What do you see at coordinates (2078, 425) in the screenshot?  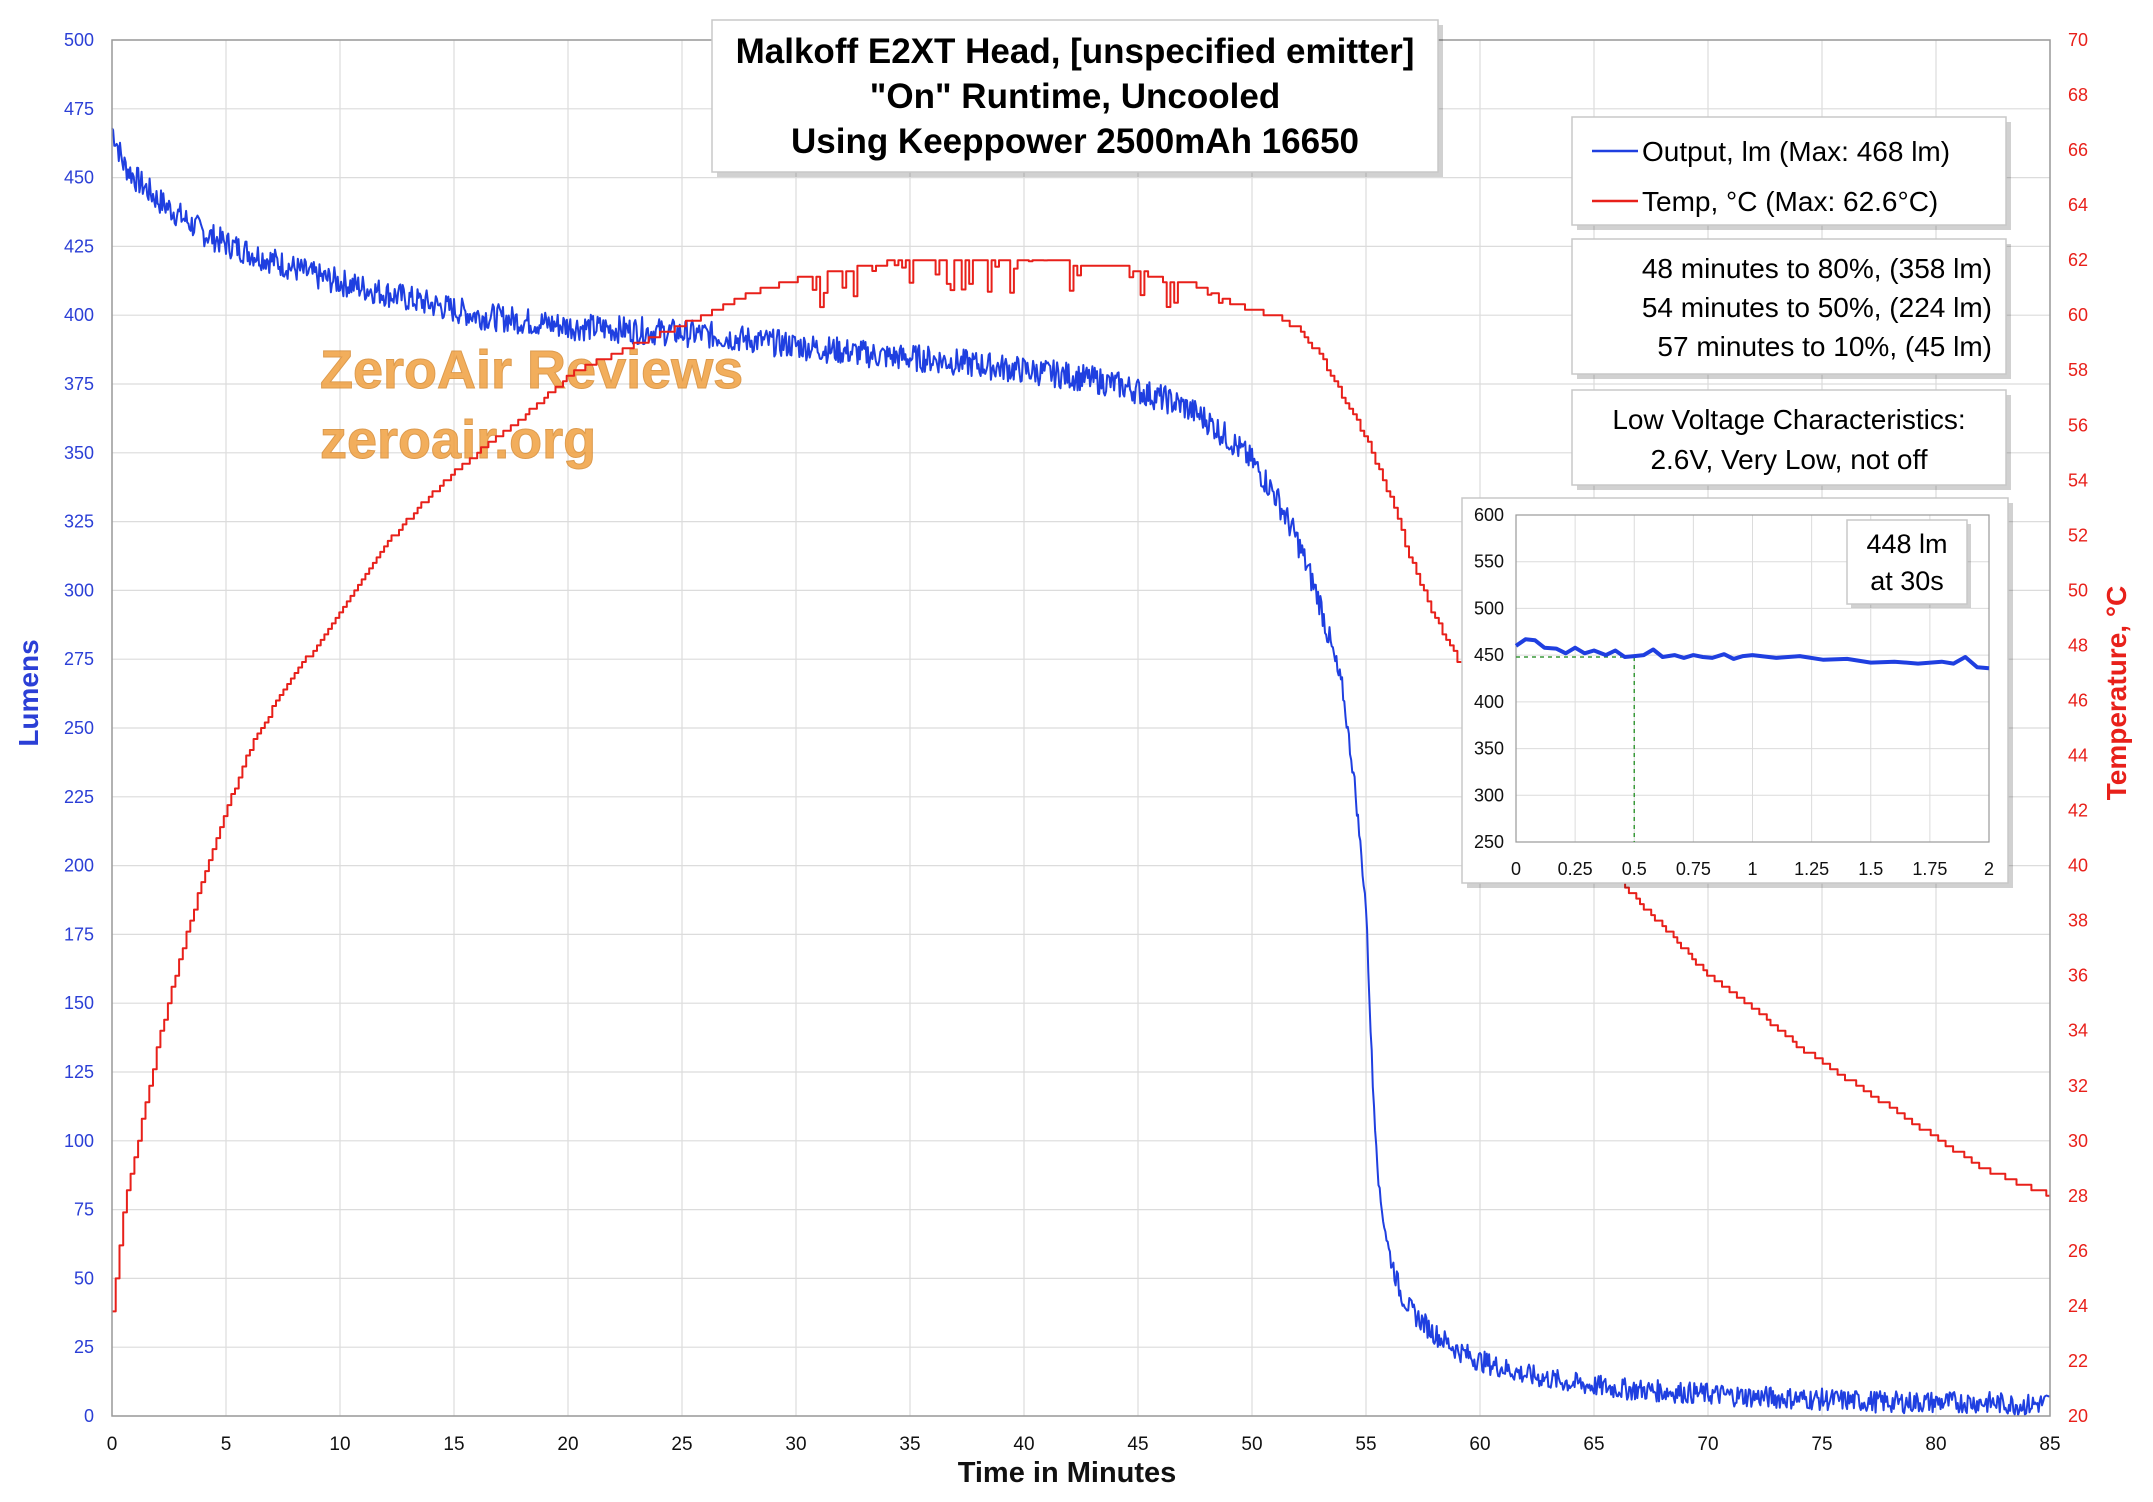 I see `y-right-tick-label: 56` at bounding box center [2078, 425].